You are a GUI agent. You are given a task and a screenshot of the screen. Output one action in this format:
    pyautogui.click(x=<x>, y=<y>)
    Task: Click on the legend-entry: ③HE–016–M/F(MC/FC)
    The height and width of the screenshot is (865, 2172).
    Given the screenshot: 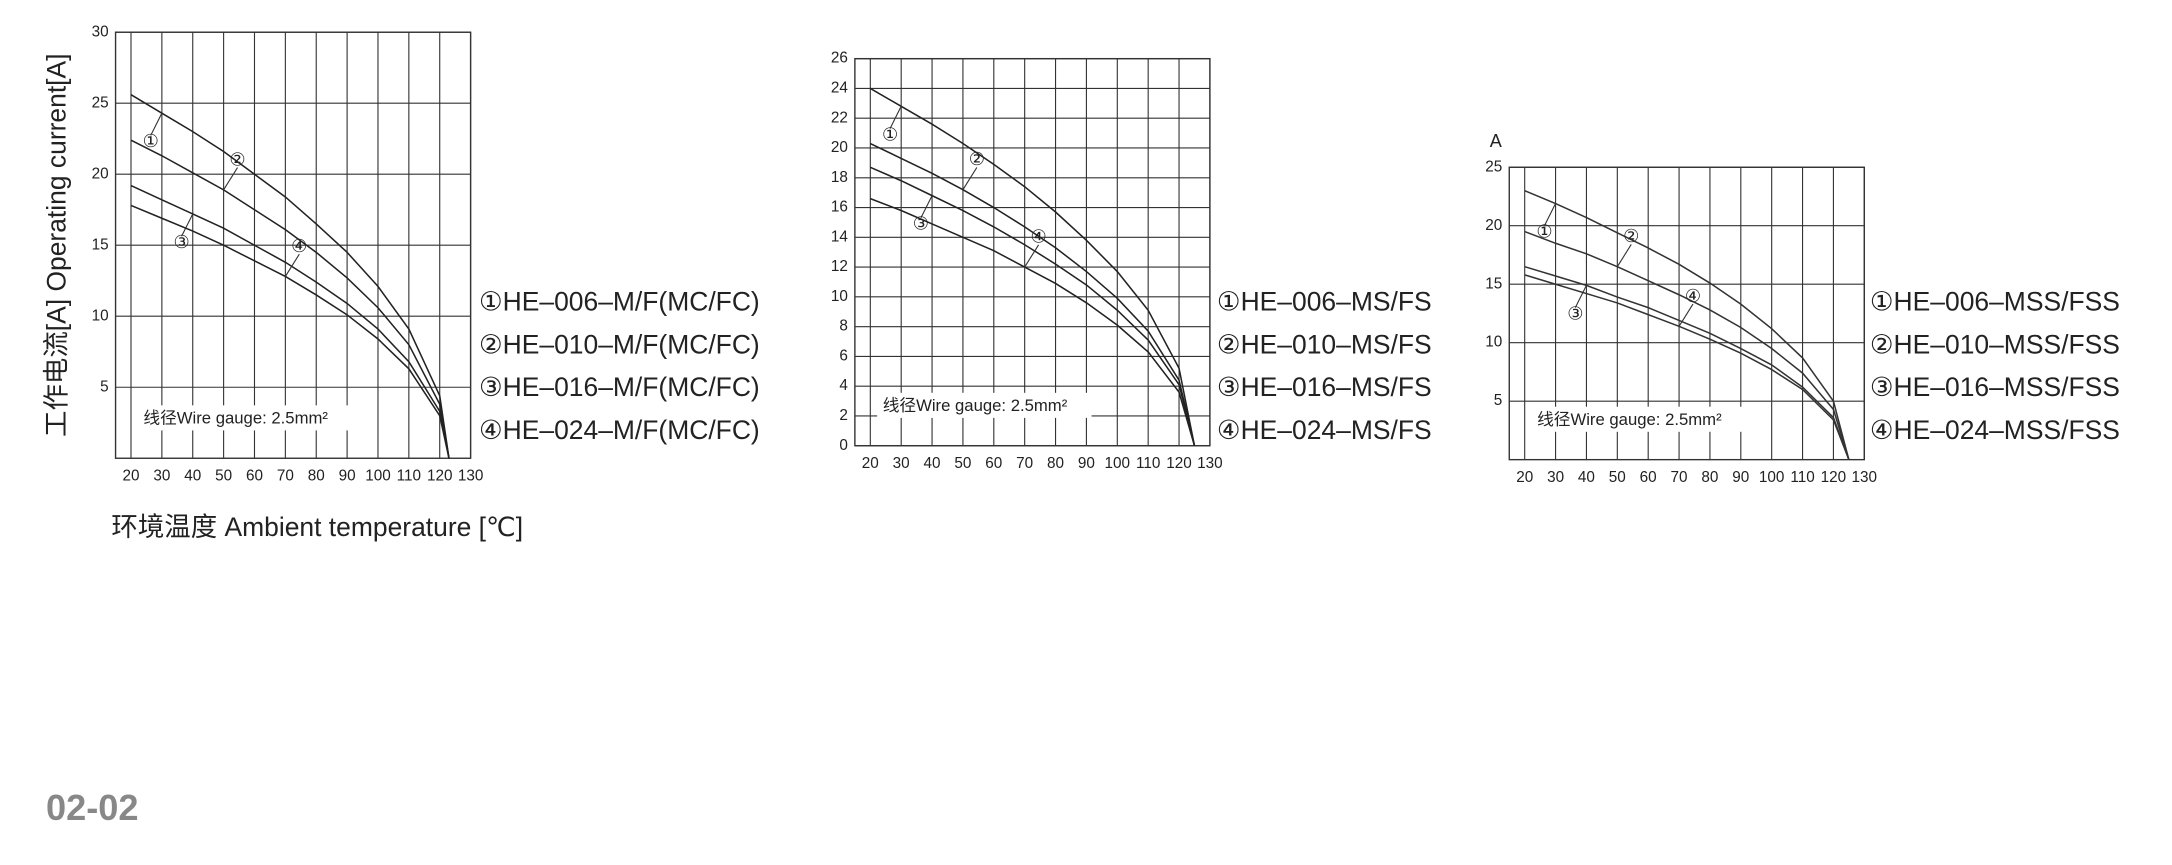 What is the action you would take?
    pyautogui.click(x=619, y=387)
    